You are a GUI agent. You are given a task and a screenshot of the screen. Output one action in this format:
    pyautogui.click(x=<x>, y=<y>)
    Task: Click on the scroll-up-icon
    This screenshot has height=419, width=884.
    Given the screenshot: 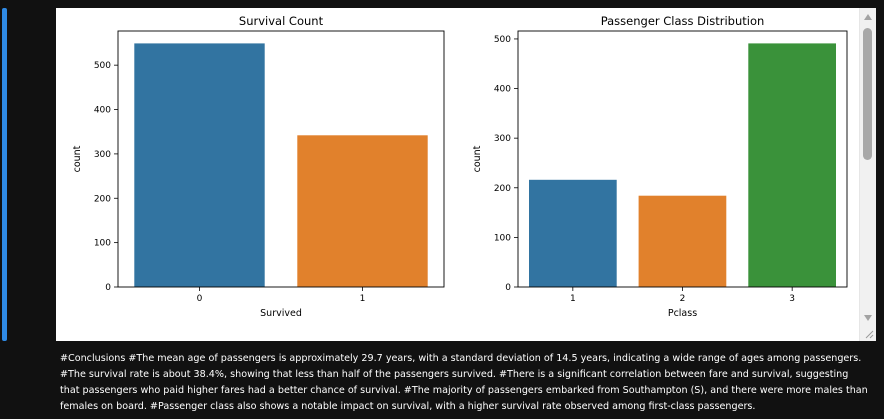 What is the action you would take?
    pyautogui.click(x=868, y=17)
    